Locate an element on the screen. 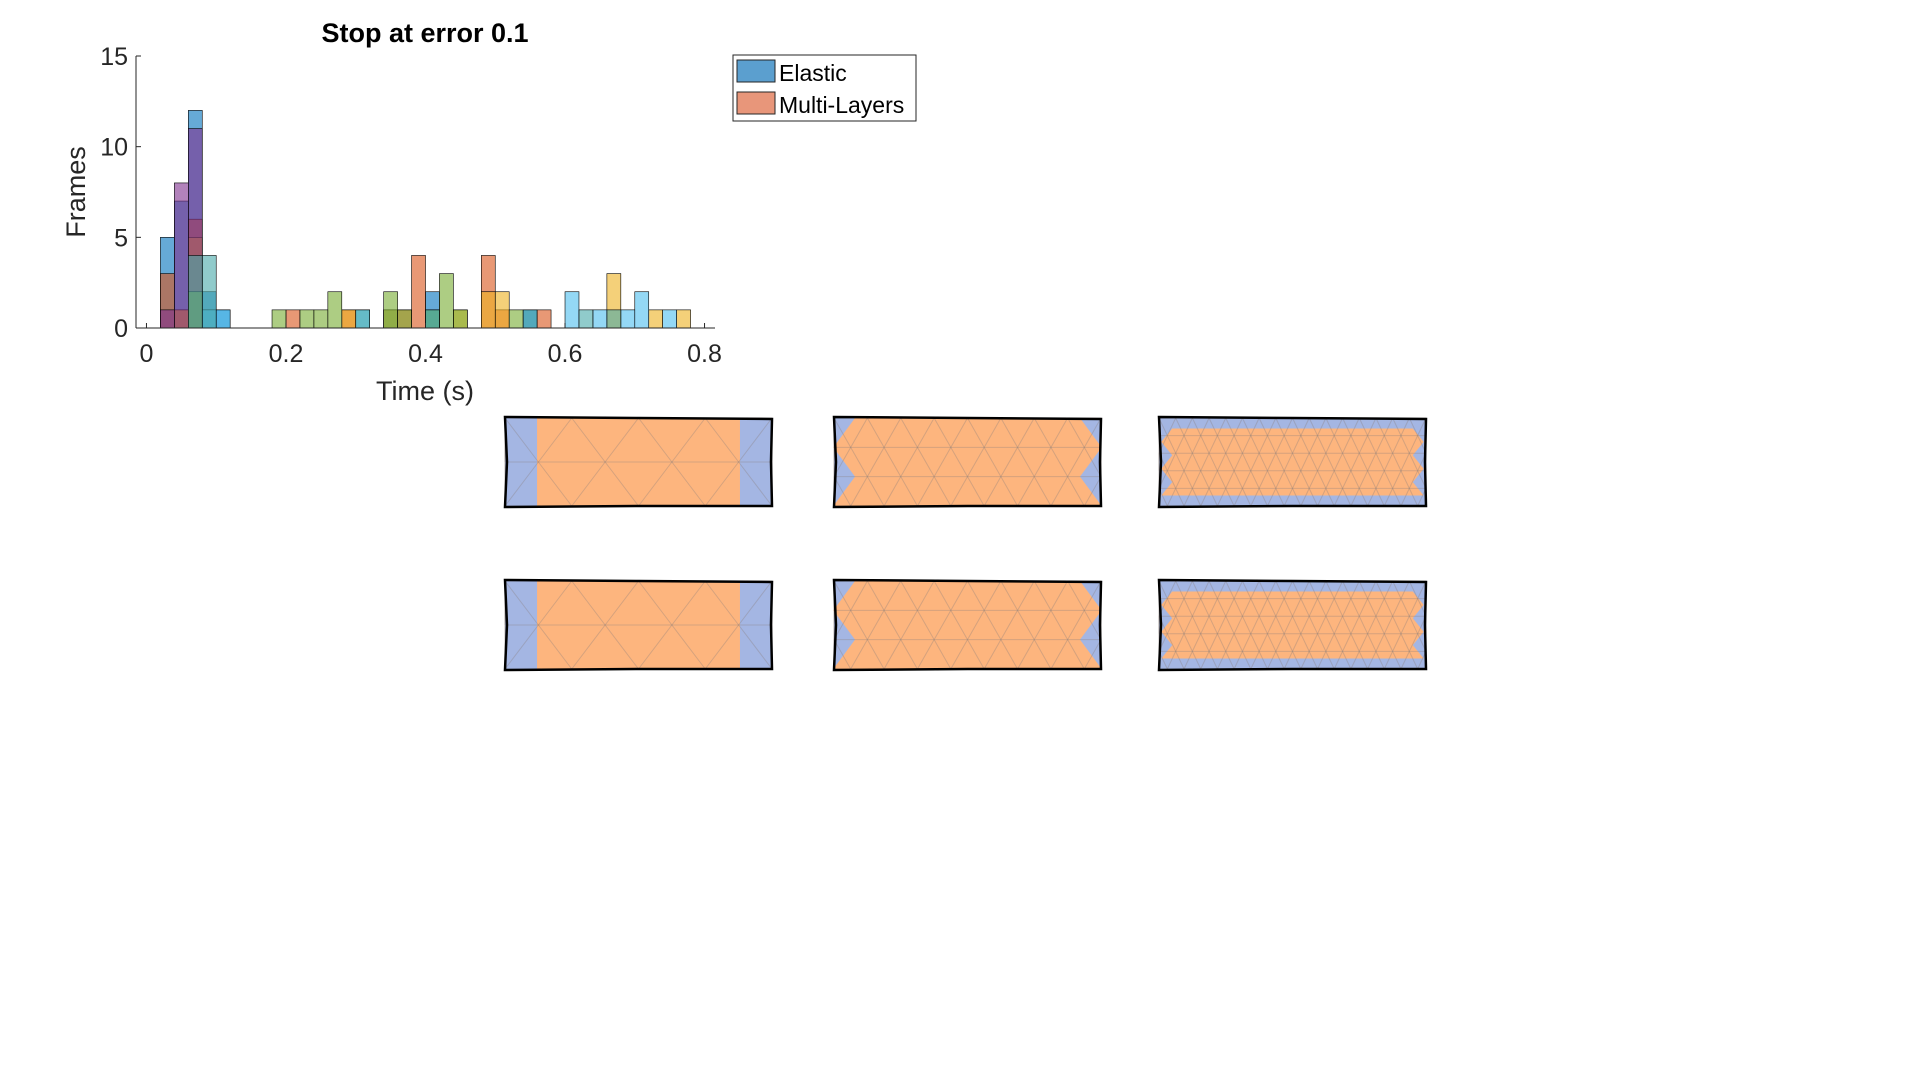 This screenshot has height=1080, width=1920. mesh-coarse-bottom is located at coordinates (638, 625).